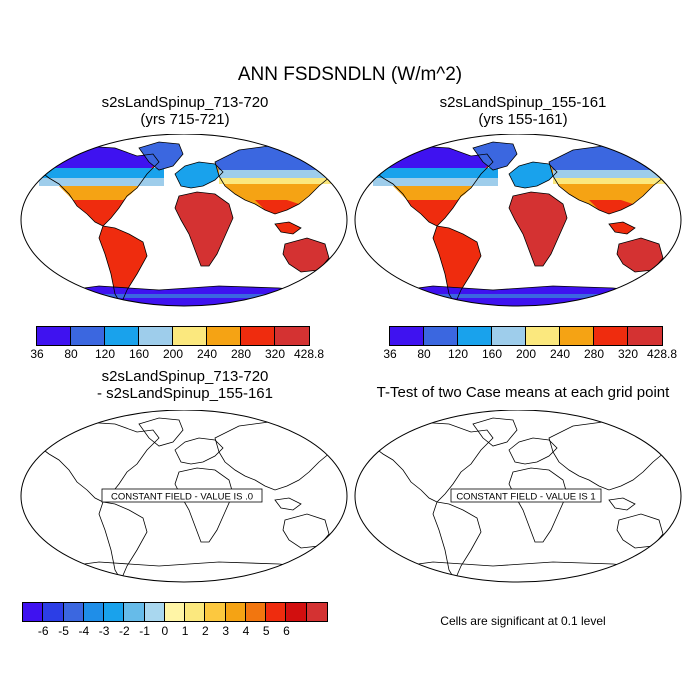 This screenshot has height=700, width=700. I want to click on colorbar-tick-label: 2, so click(205, 631).